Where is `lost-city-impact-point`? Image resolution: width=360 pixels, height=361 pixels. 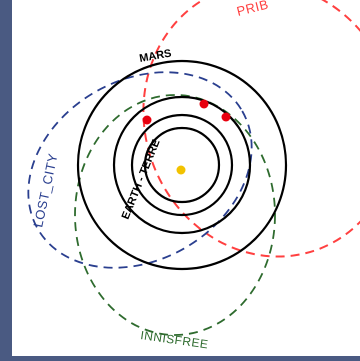 lost-city-impact-point is located at coordinates (147, 120).